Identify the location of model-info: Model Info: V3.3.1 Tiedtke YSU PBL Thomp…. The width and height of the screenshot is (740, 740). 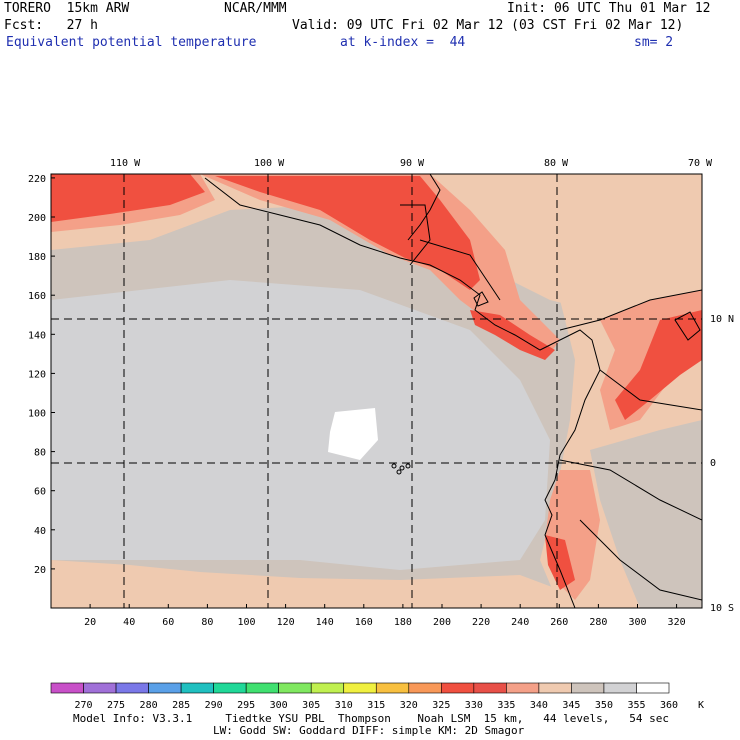
(371, 718).